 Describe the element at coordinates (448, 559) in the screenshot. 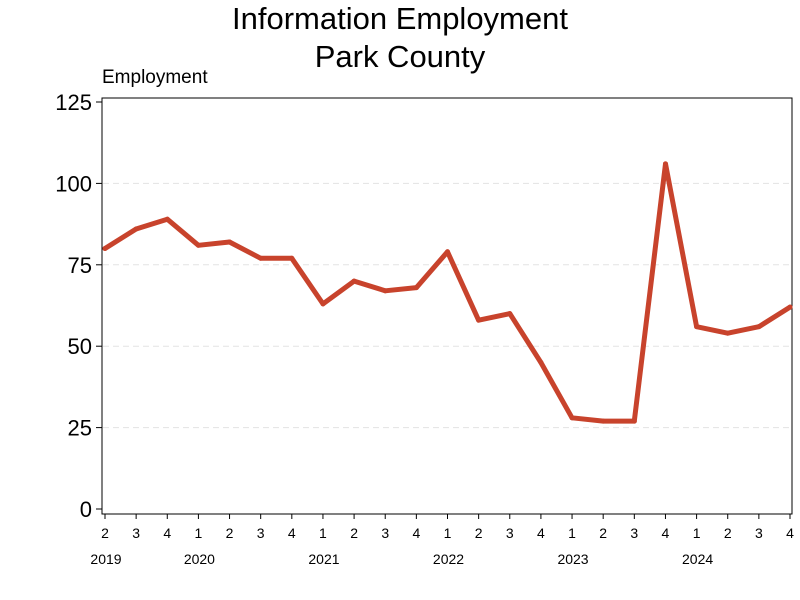

I see `x-year-label: 2022` at that location.